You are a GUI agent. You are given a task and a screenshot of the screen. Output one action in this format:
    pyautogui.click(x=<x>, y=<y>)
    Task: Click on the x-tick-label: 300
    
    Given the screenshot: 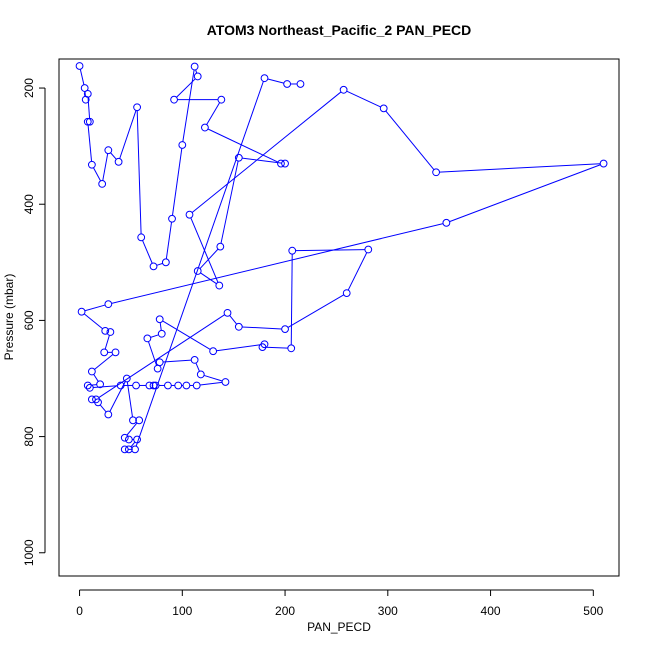 What is the action you would take?
    pyautogui.click(x=388, y=611)
    